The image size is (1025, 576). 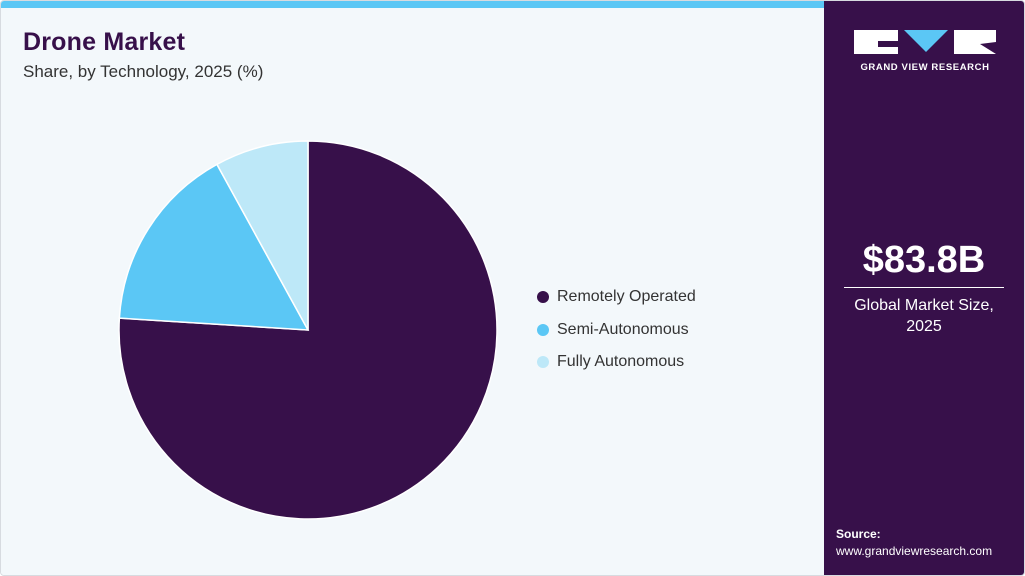 I want to click on source-label: Source:, so click(x=858, y=534).